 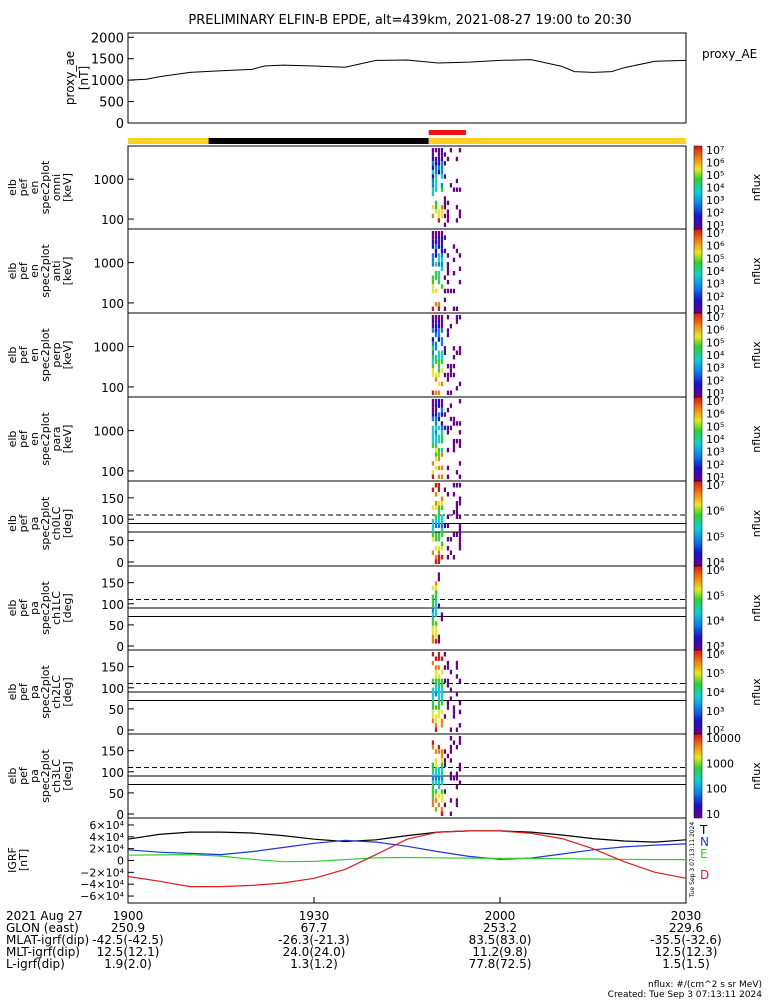 I want to click on x-row-label: L-igrf(dip), so click(x=35, y=964).